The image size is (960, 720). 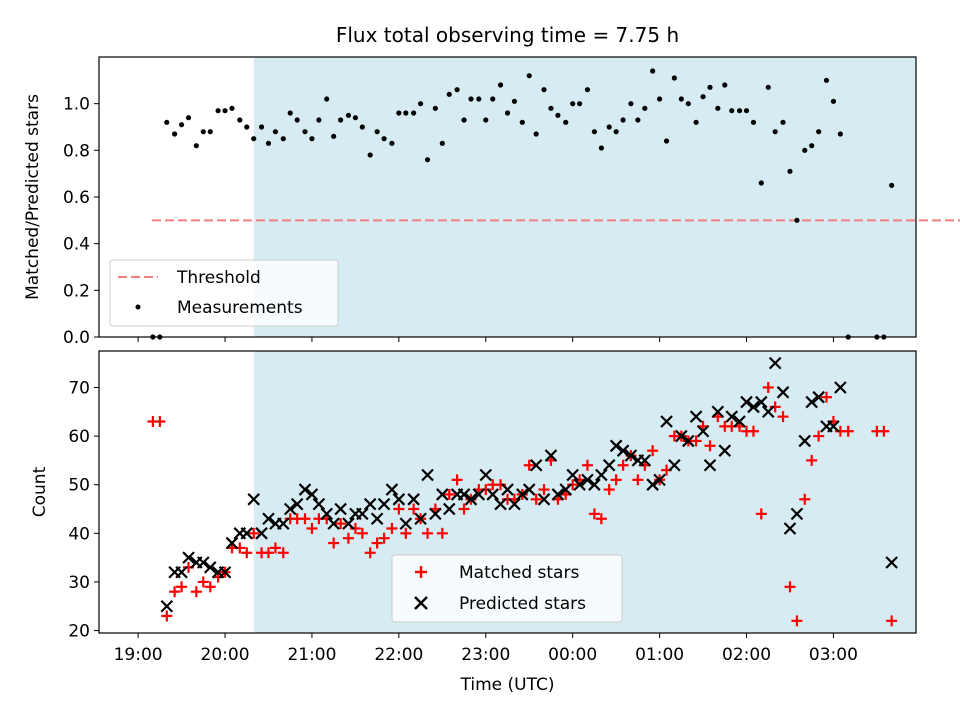 I want to click on count-x-axis-label: Time (UTC), so click(x=507, y=685).